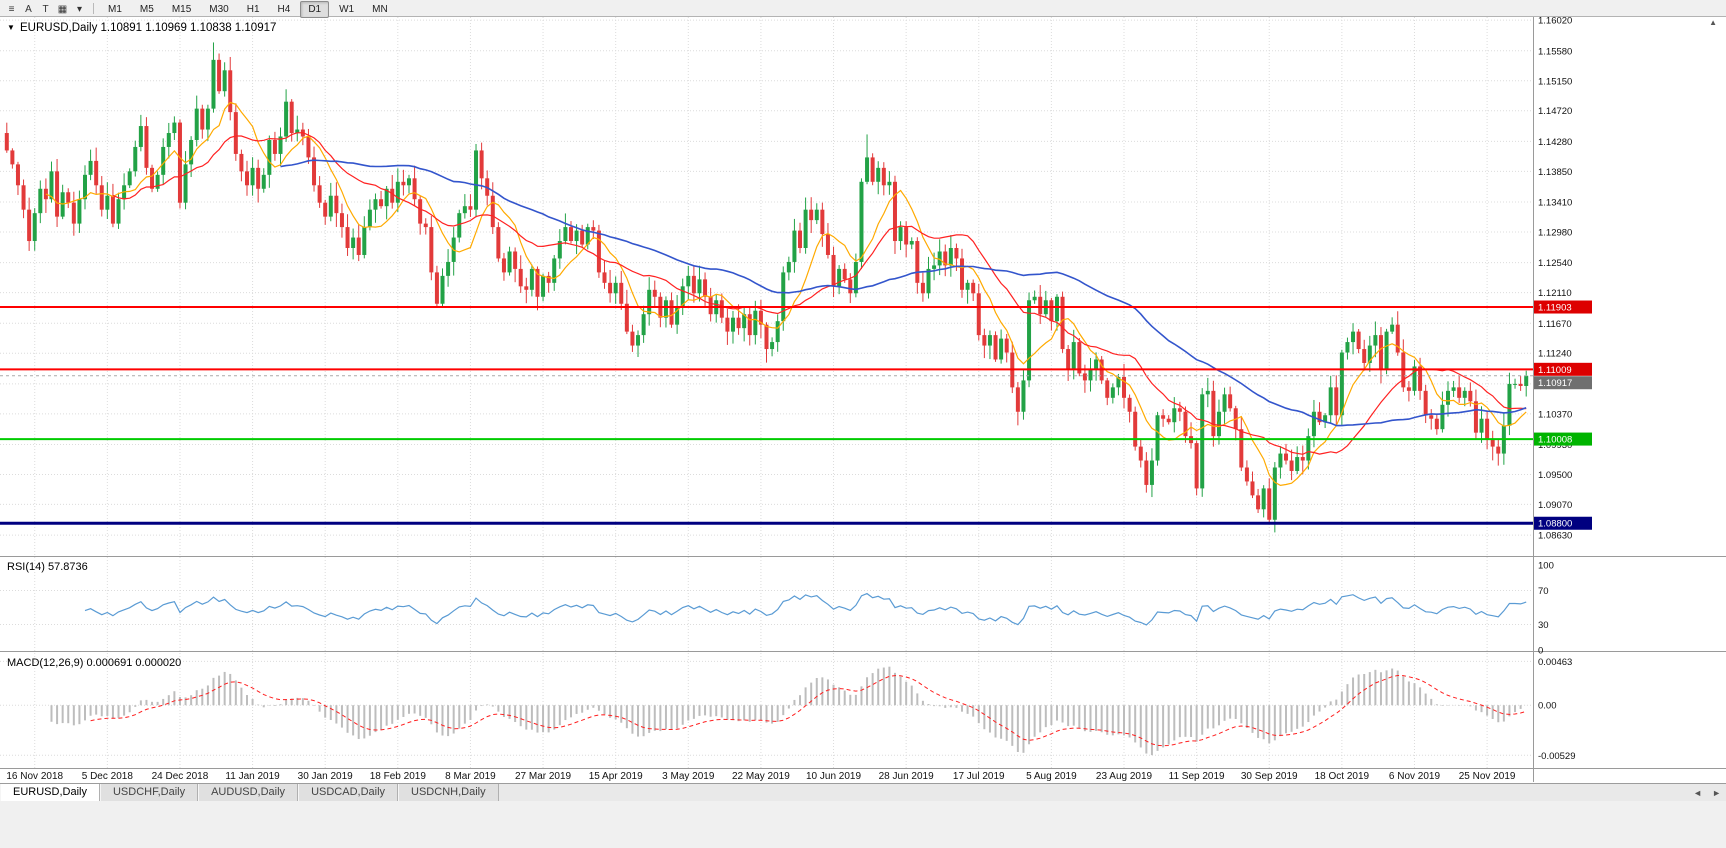 The width and height of the screenshot is (1726, 848). What do you see at coordinates (1269, 776) in the screenshot?
I see `x-axis-label: 30 Sep 2019` at bounding box center [1269, 776].